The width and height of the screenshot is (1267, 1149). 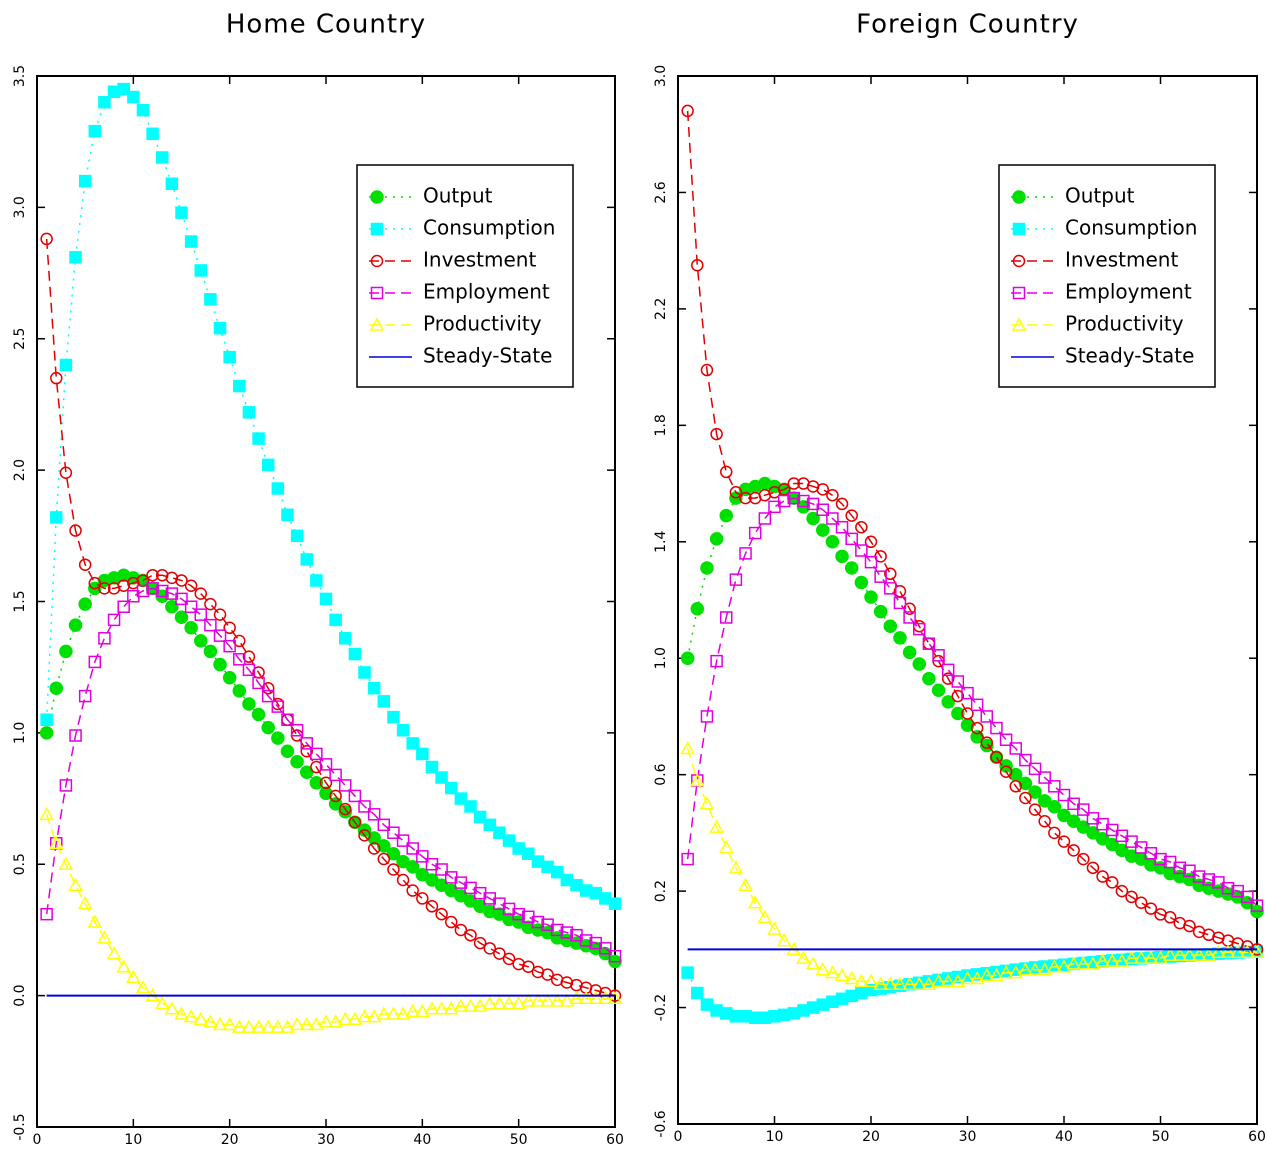 I want to click on legend-label: Productivity, so click(x=482, y=324).